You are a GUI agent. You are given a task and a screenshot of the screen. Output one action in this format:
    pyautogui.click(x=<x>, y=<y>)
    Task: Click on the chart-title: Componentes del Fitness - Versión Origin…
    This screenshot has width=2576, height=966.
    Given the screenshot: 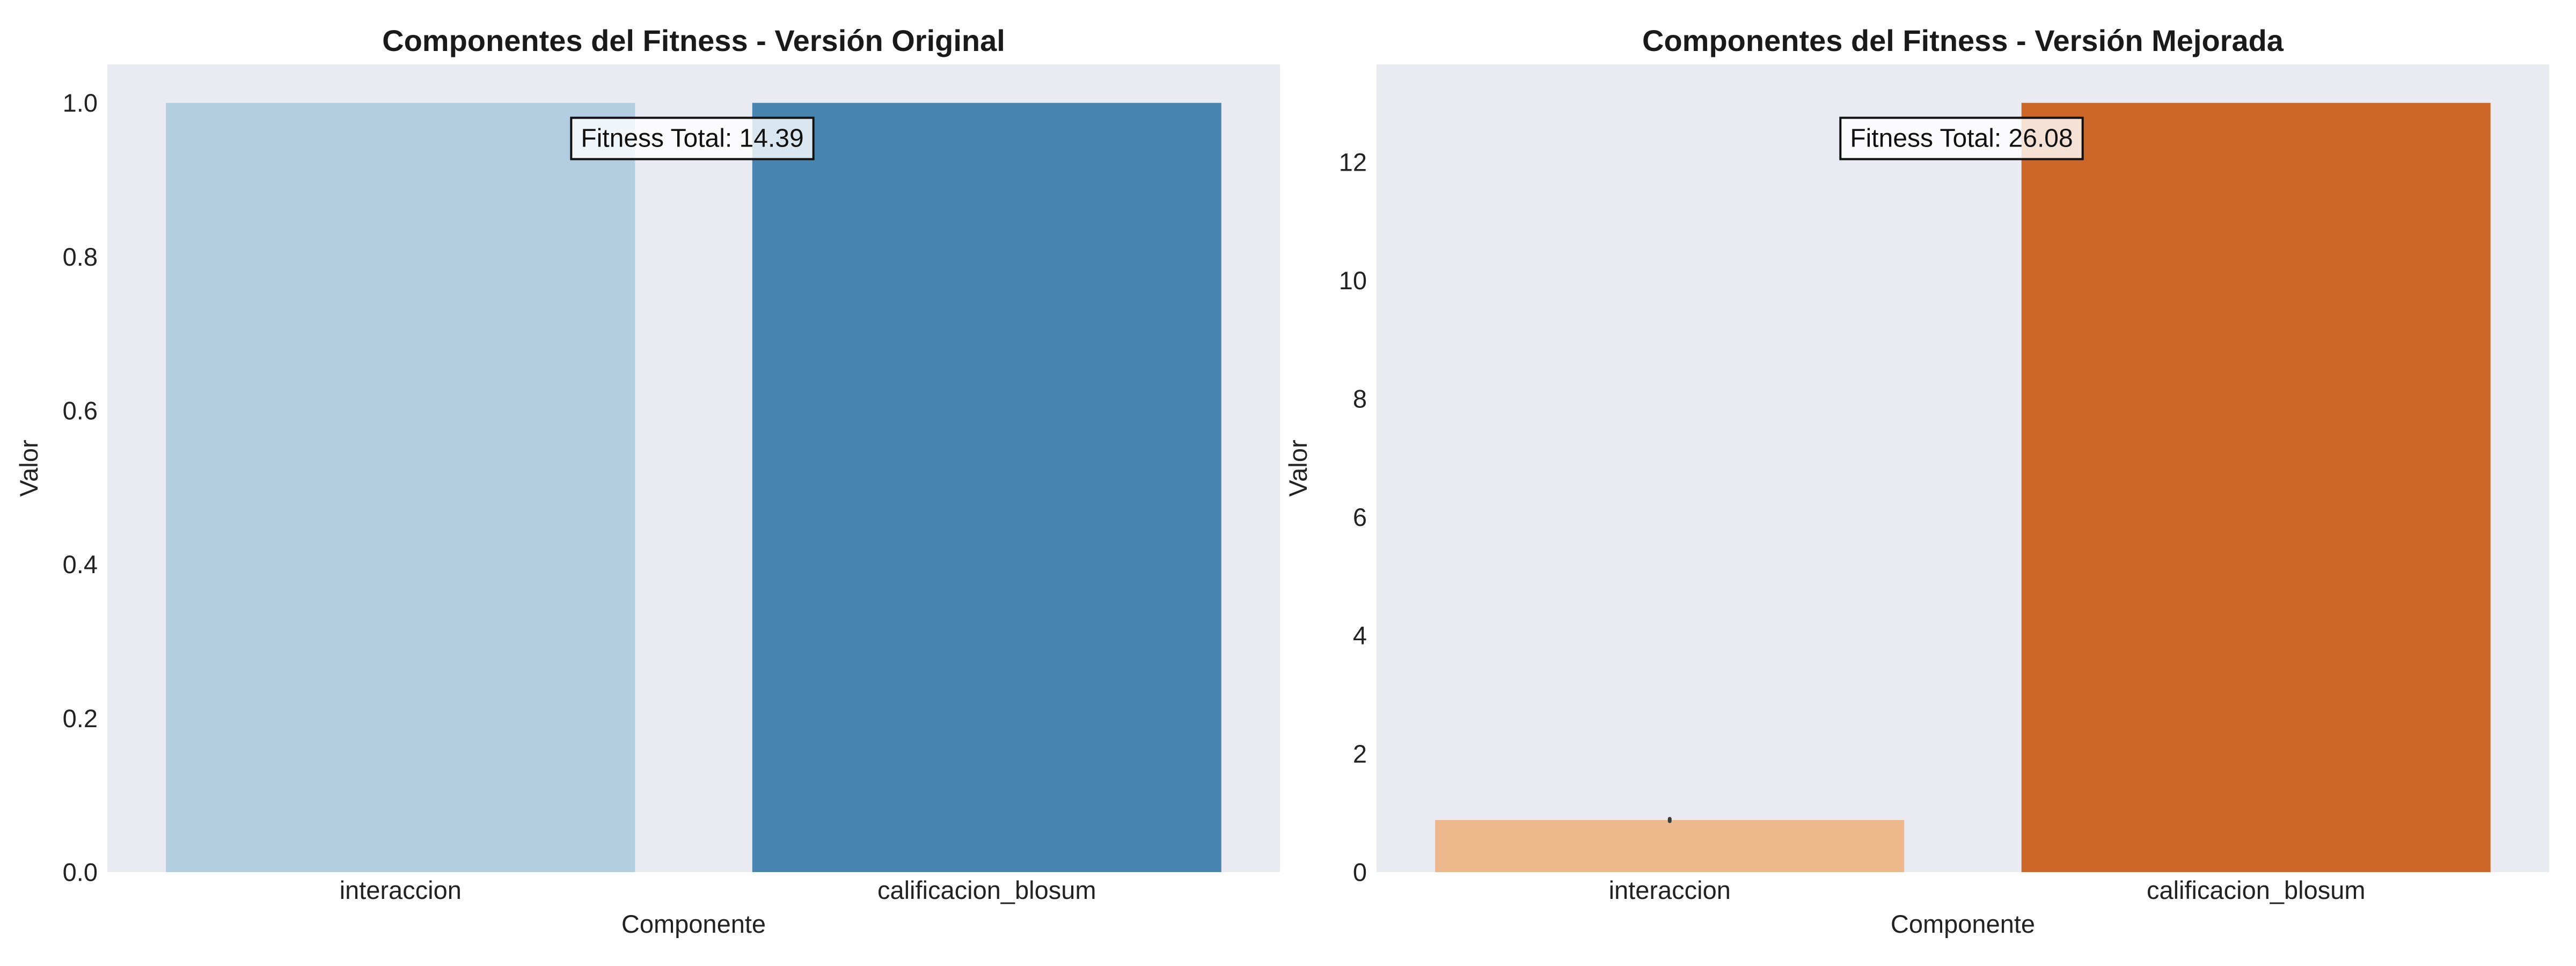 What is the action you would take?
    pyautogui.click(x=693, y=40)
    